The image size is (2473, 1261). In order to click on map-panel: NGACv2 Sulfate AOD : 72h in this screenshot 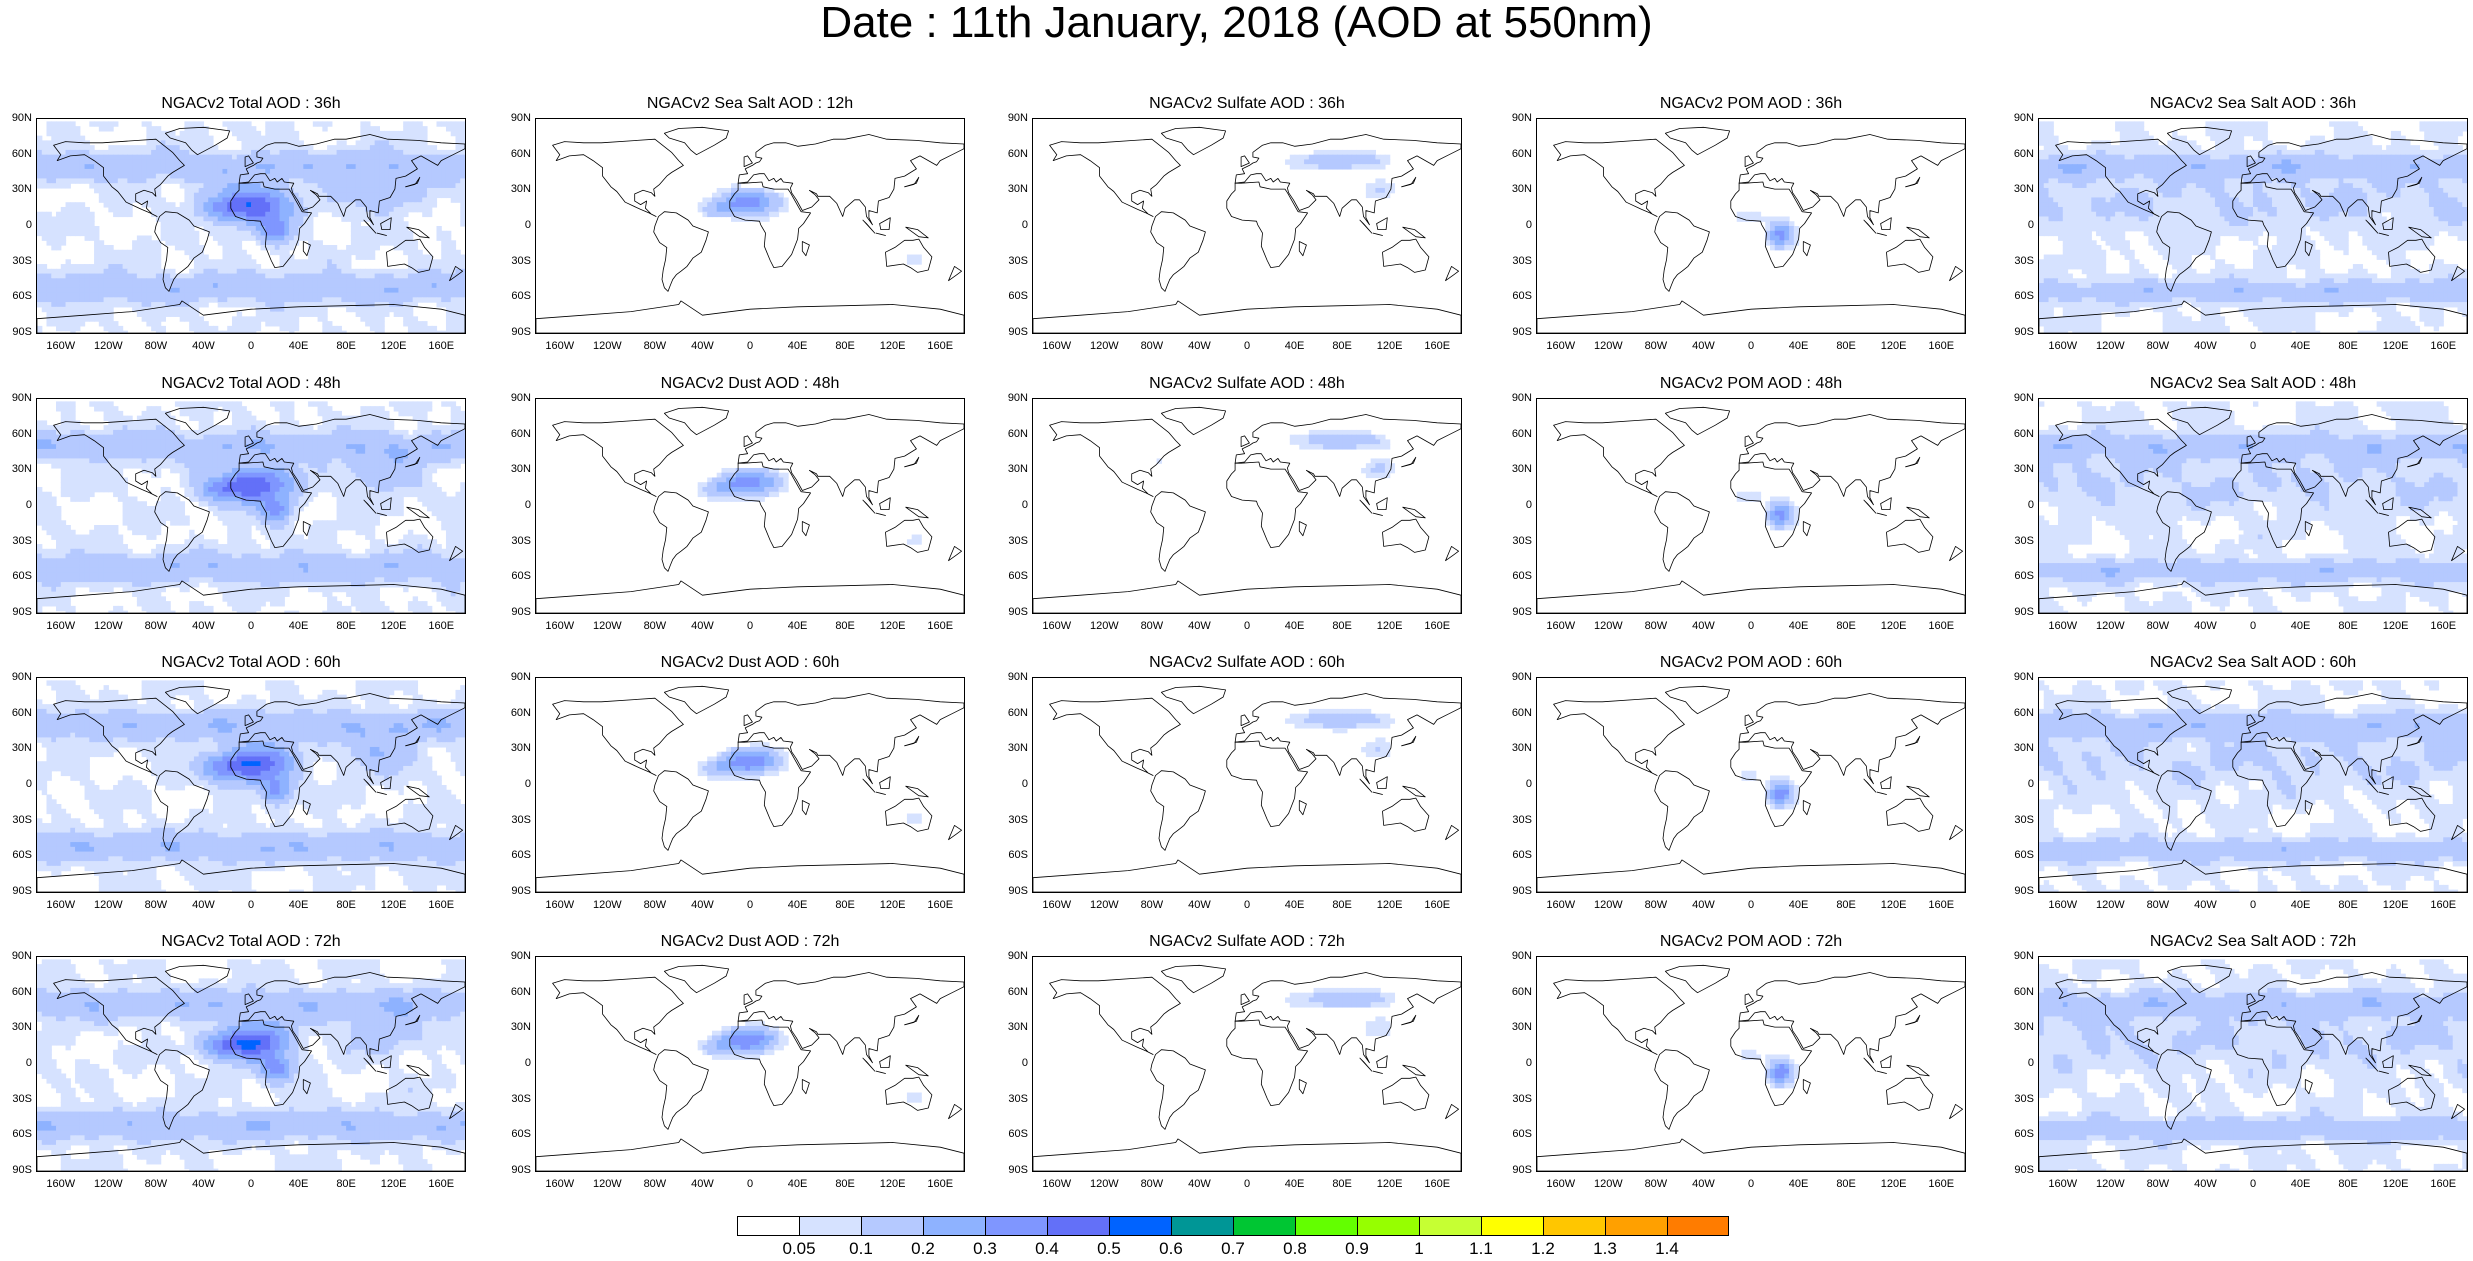, I will do `click(1247, 1067)`.